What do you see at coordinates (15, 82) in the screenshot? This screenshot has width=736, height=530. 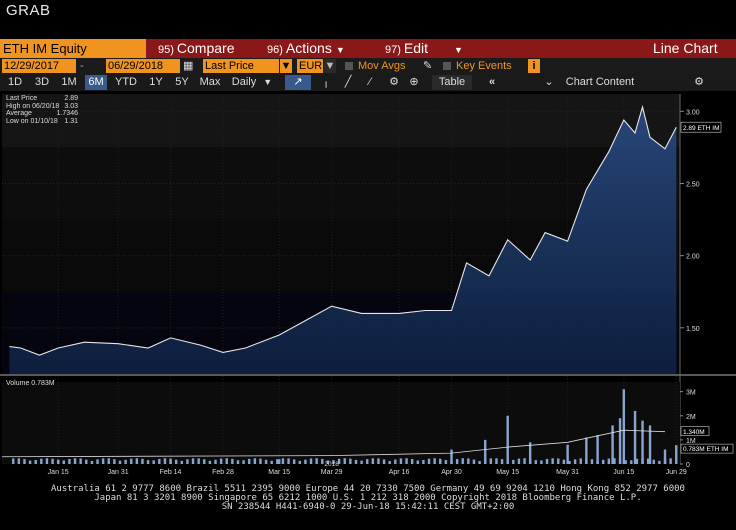 I see `period-button-1d: 1D` at bounding box center [15, 82].